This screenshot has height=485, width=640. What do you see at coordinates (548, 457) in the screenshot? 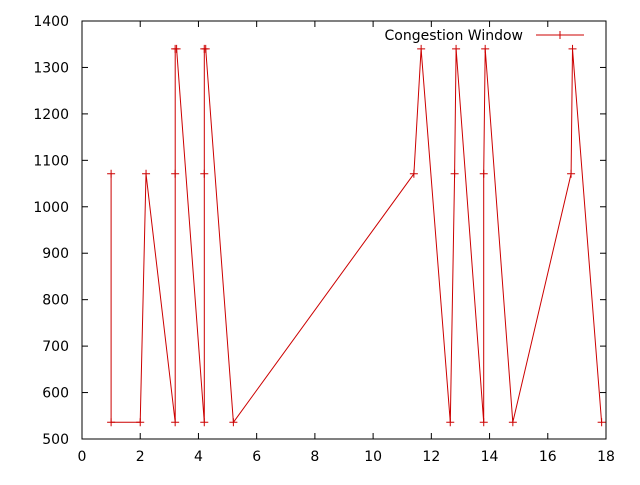
I see `x-tick-label: 16` at bounding box center [548, 457].